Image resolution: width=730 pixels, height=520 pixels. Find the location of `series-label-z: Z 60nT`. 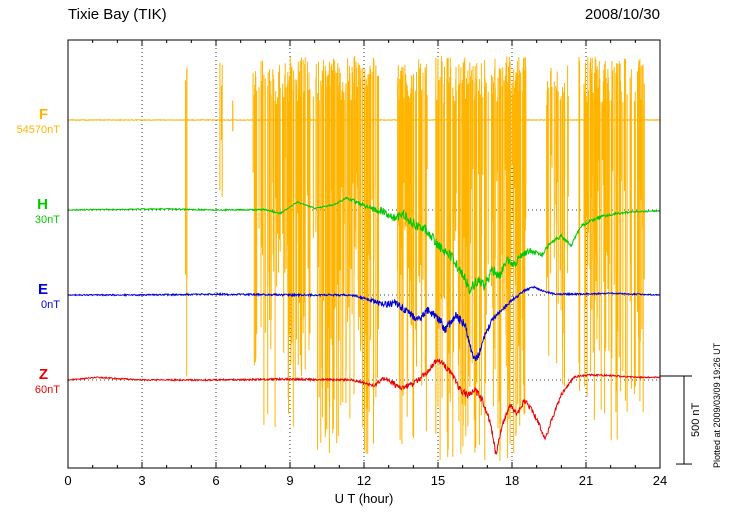

series-label-z: Z 60nT is located at coordinates (31, 381).